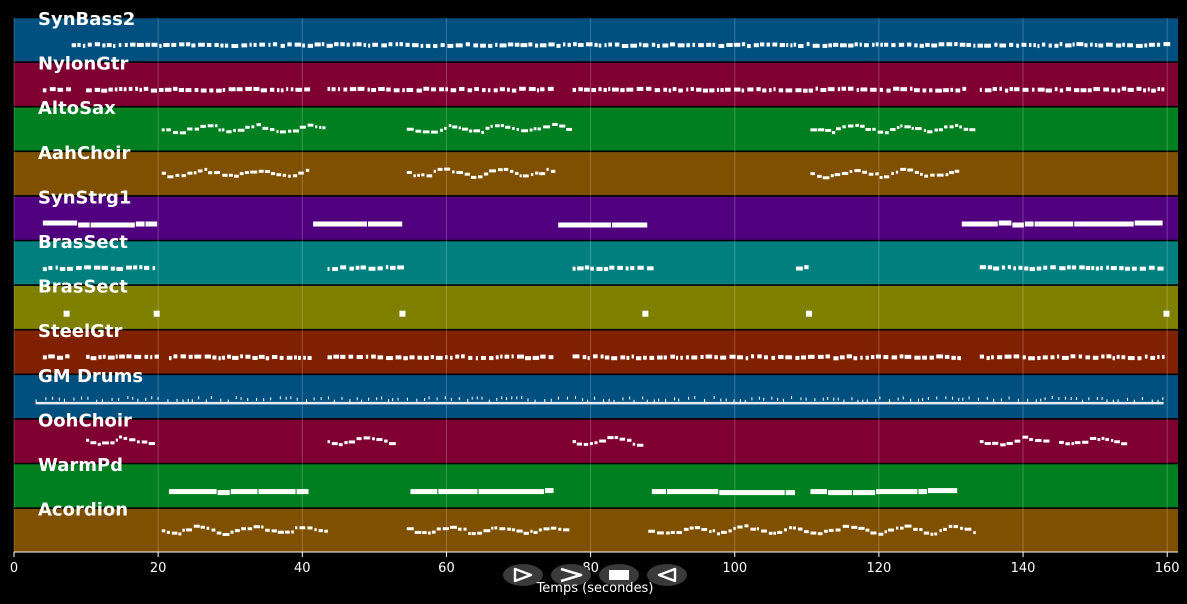  I want to click on track-lane-oohchoir, so click(596, 441).